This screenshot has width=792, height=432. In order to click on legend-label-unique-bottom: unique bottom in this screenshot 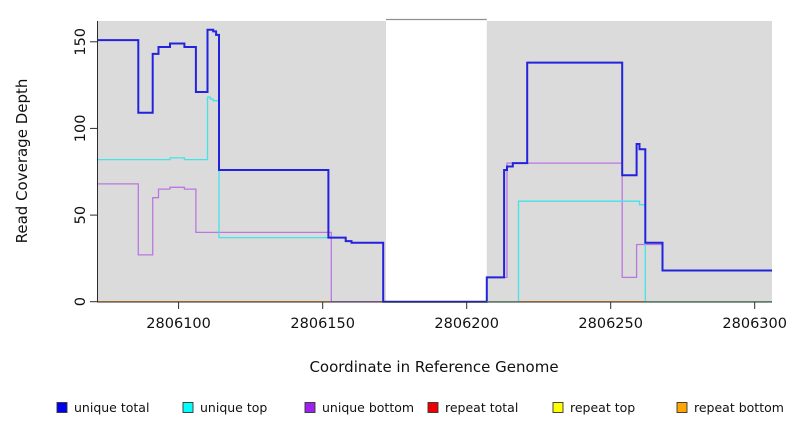, I will do `click(368, 407)`.